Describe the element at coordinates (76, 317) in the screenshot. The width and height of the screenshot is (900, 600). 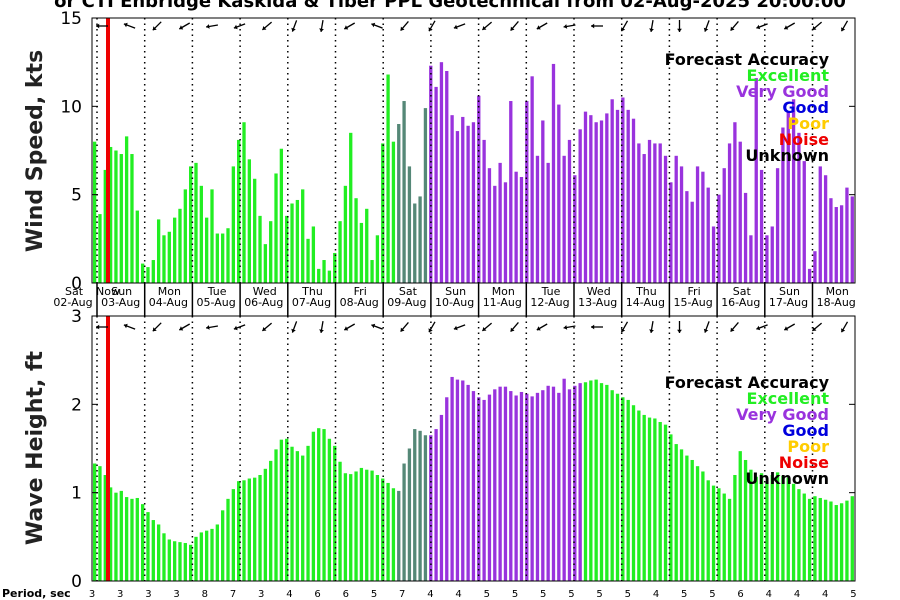
I see `y-tick-label: 3` at that location.